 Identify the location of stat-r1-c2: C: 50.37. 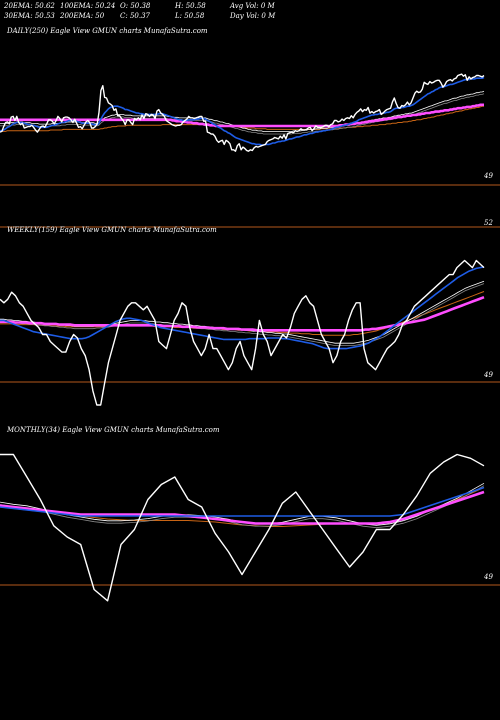
(135, 16).